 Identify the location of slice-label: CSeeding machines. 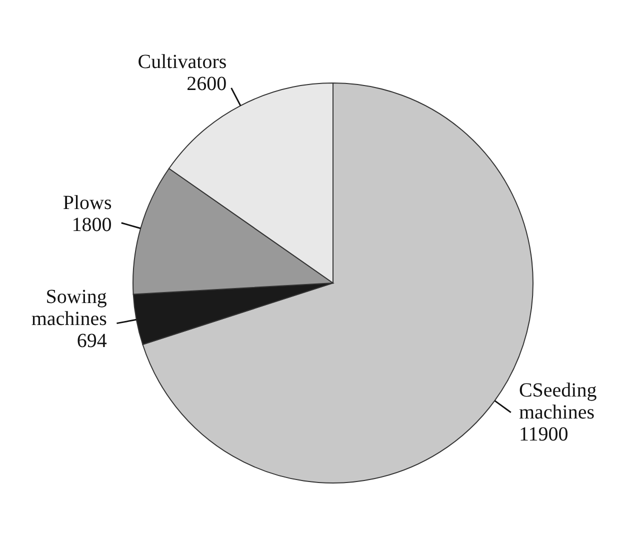
(557, 401).